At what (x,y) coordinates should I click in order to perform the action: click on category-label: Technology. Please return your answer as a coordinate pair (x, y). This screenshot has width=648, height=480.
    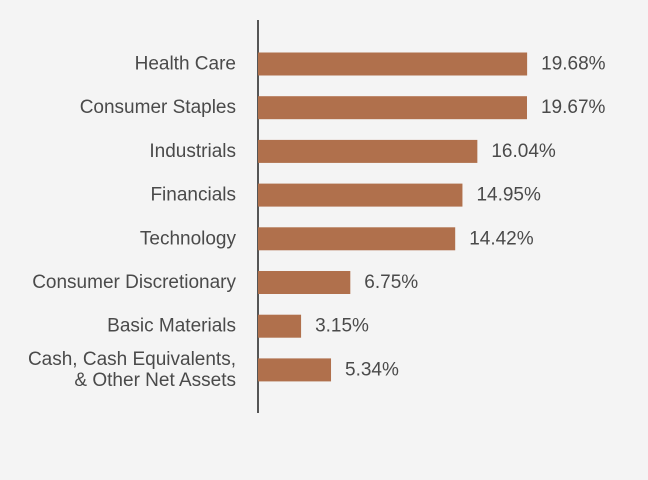
    Looking at the image, I should click on (188, 238).